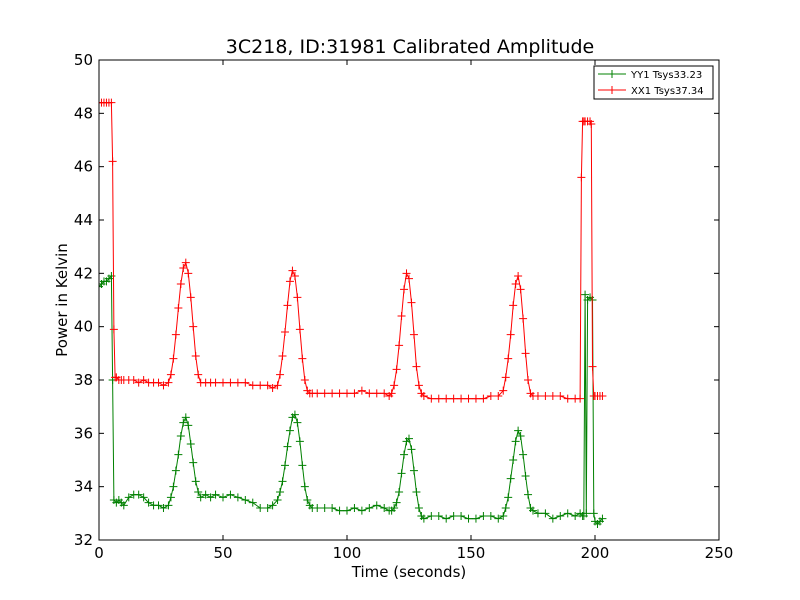  Describe the element at coordinates (471, 553) in the screenshot. I see `x-tick-label: 150` at that location.